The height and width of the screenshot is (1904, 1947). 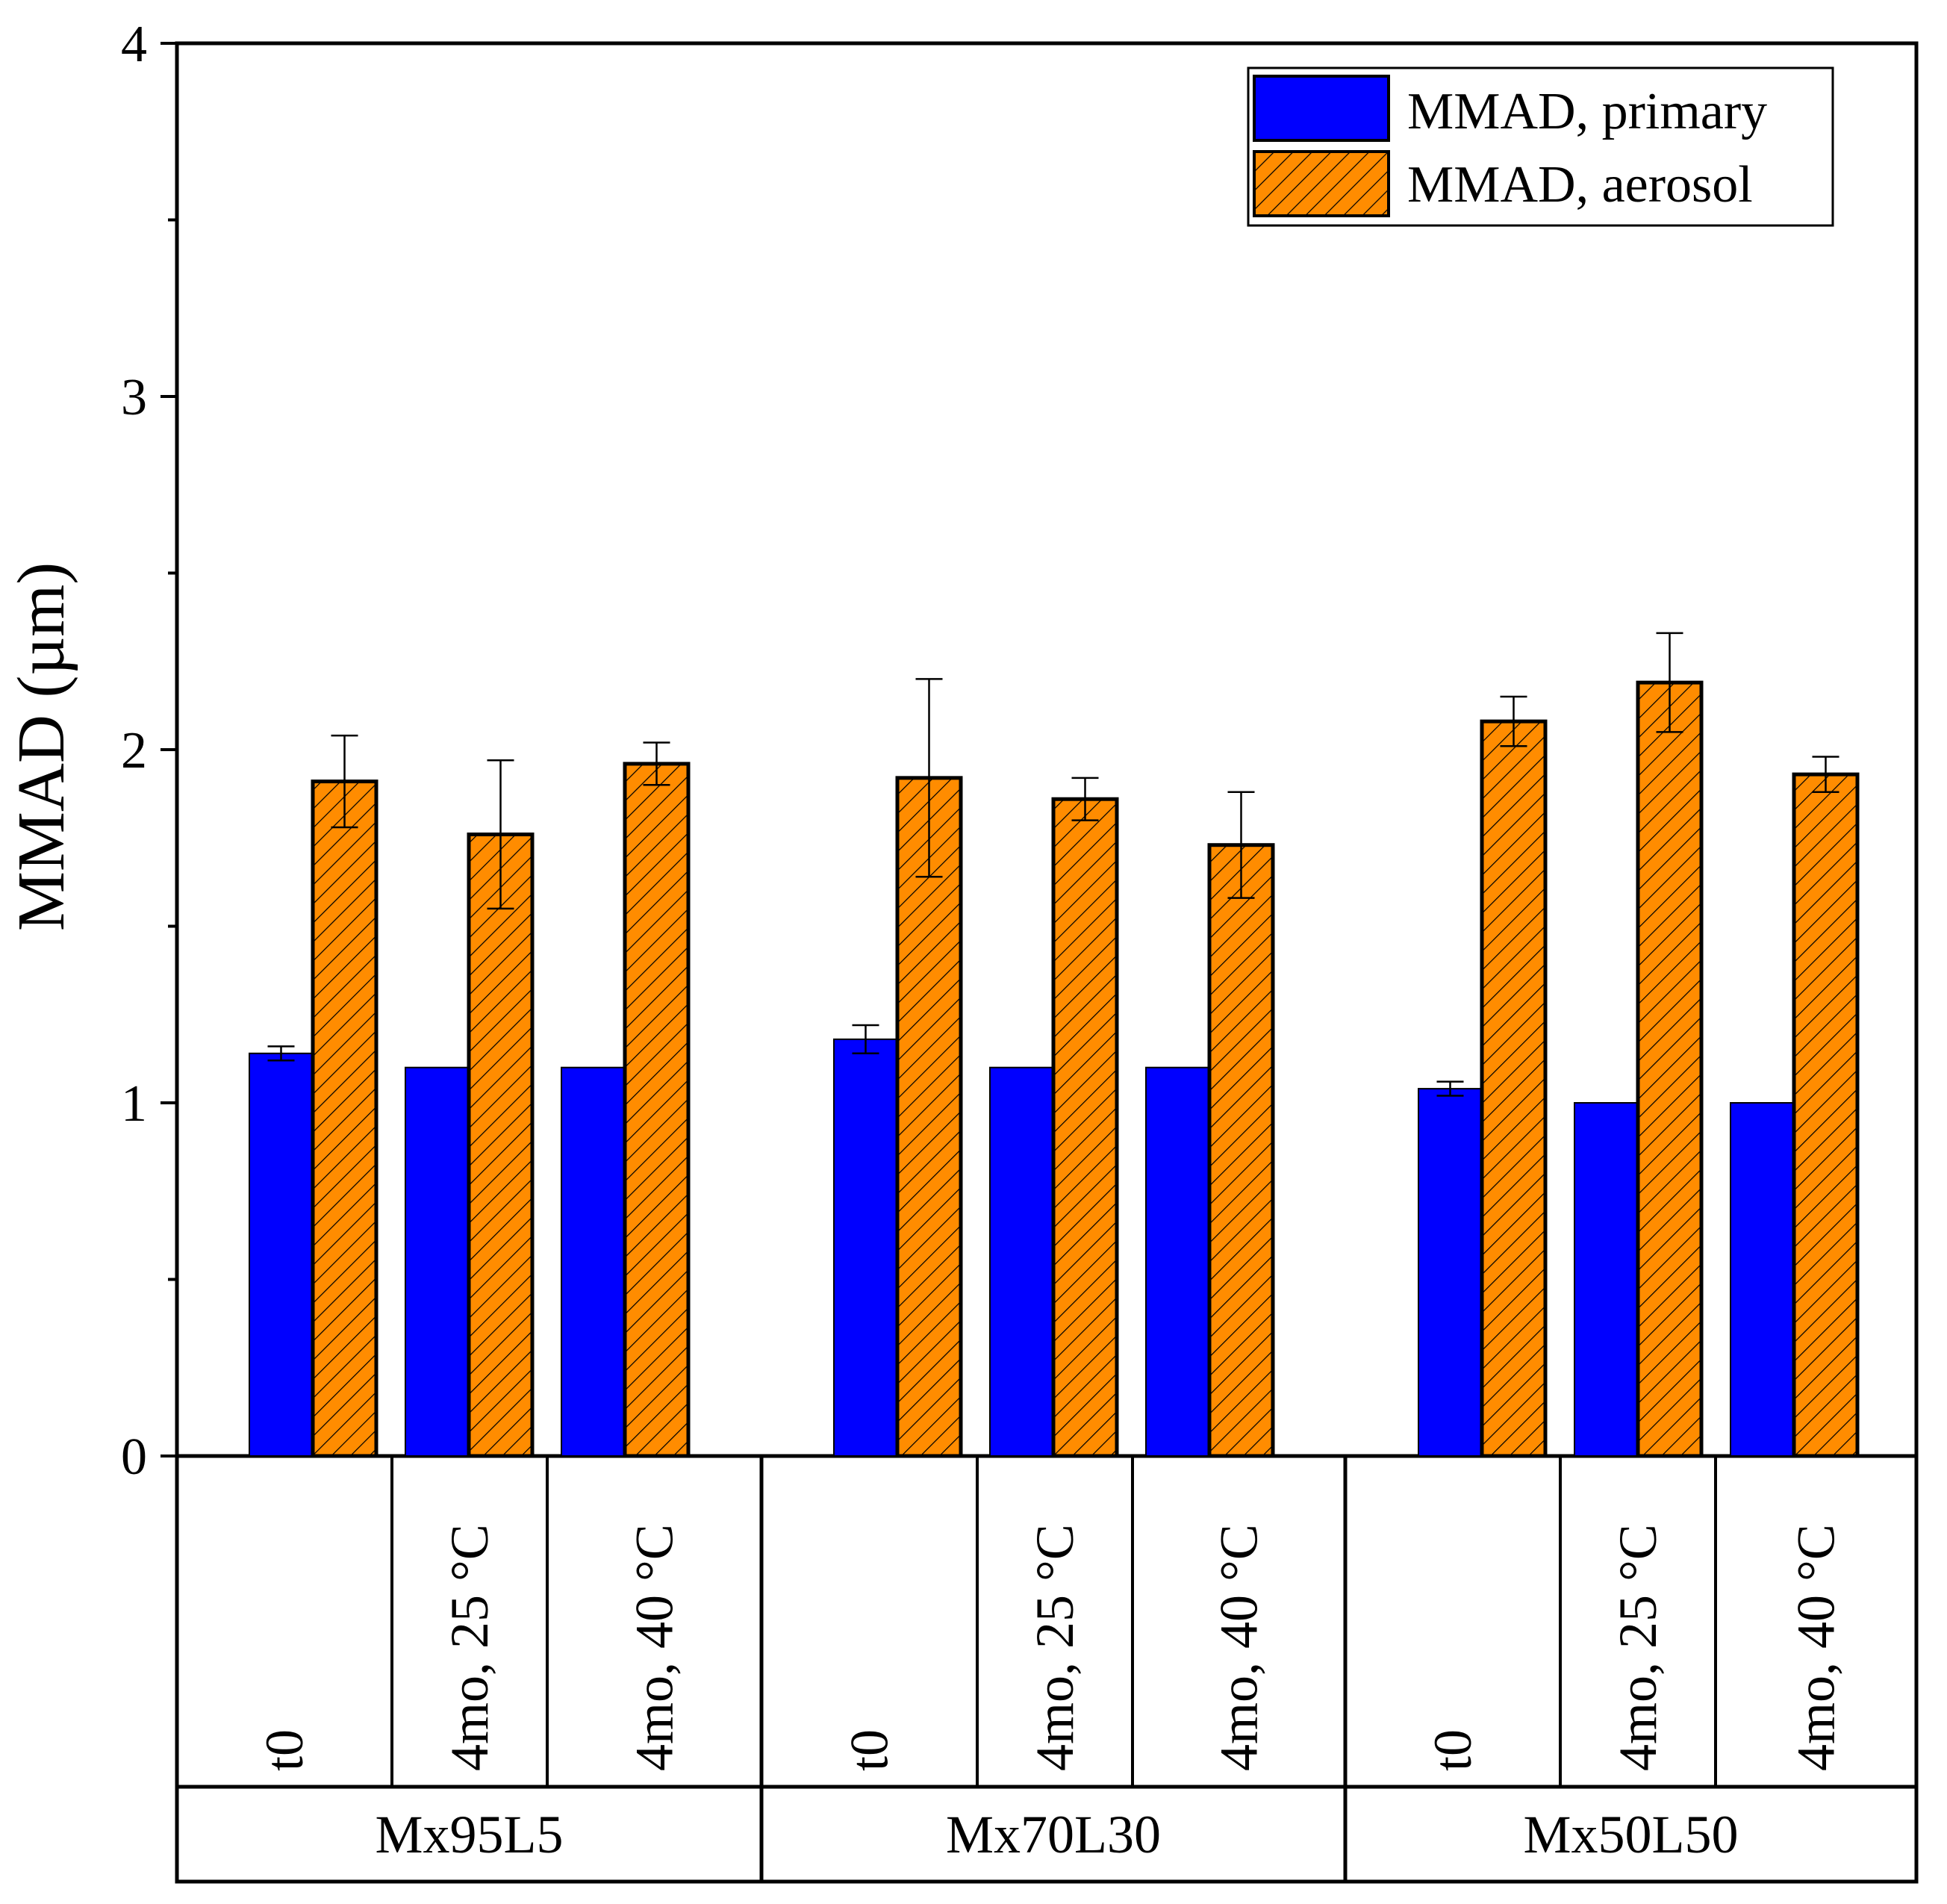 I want to click on legend-swatch-aerosol, so click(x=1322, y=183).